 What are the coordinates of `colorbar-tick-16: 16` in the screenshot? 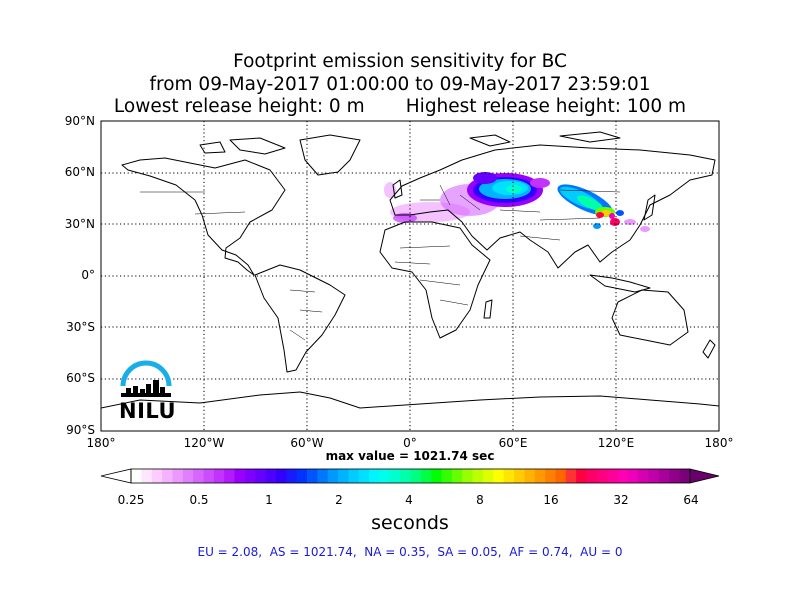 It's located at (551, 500).